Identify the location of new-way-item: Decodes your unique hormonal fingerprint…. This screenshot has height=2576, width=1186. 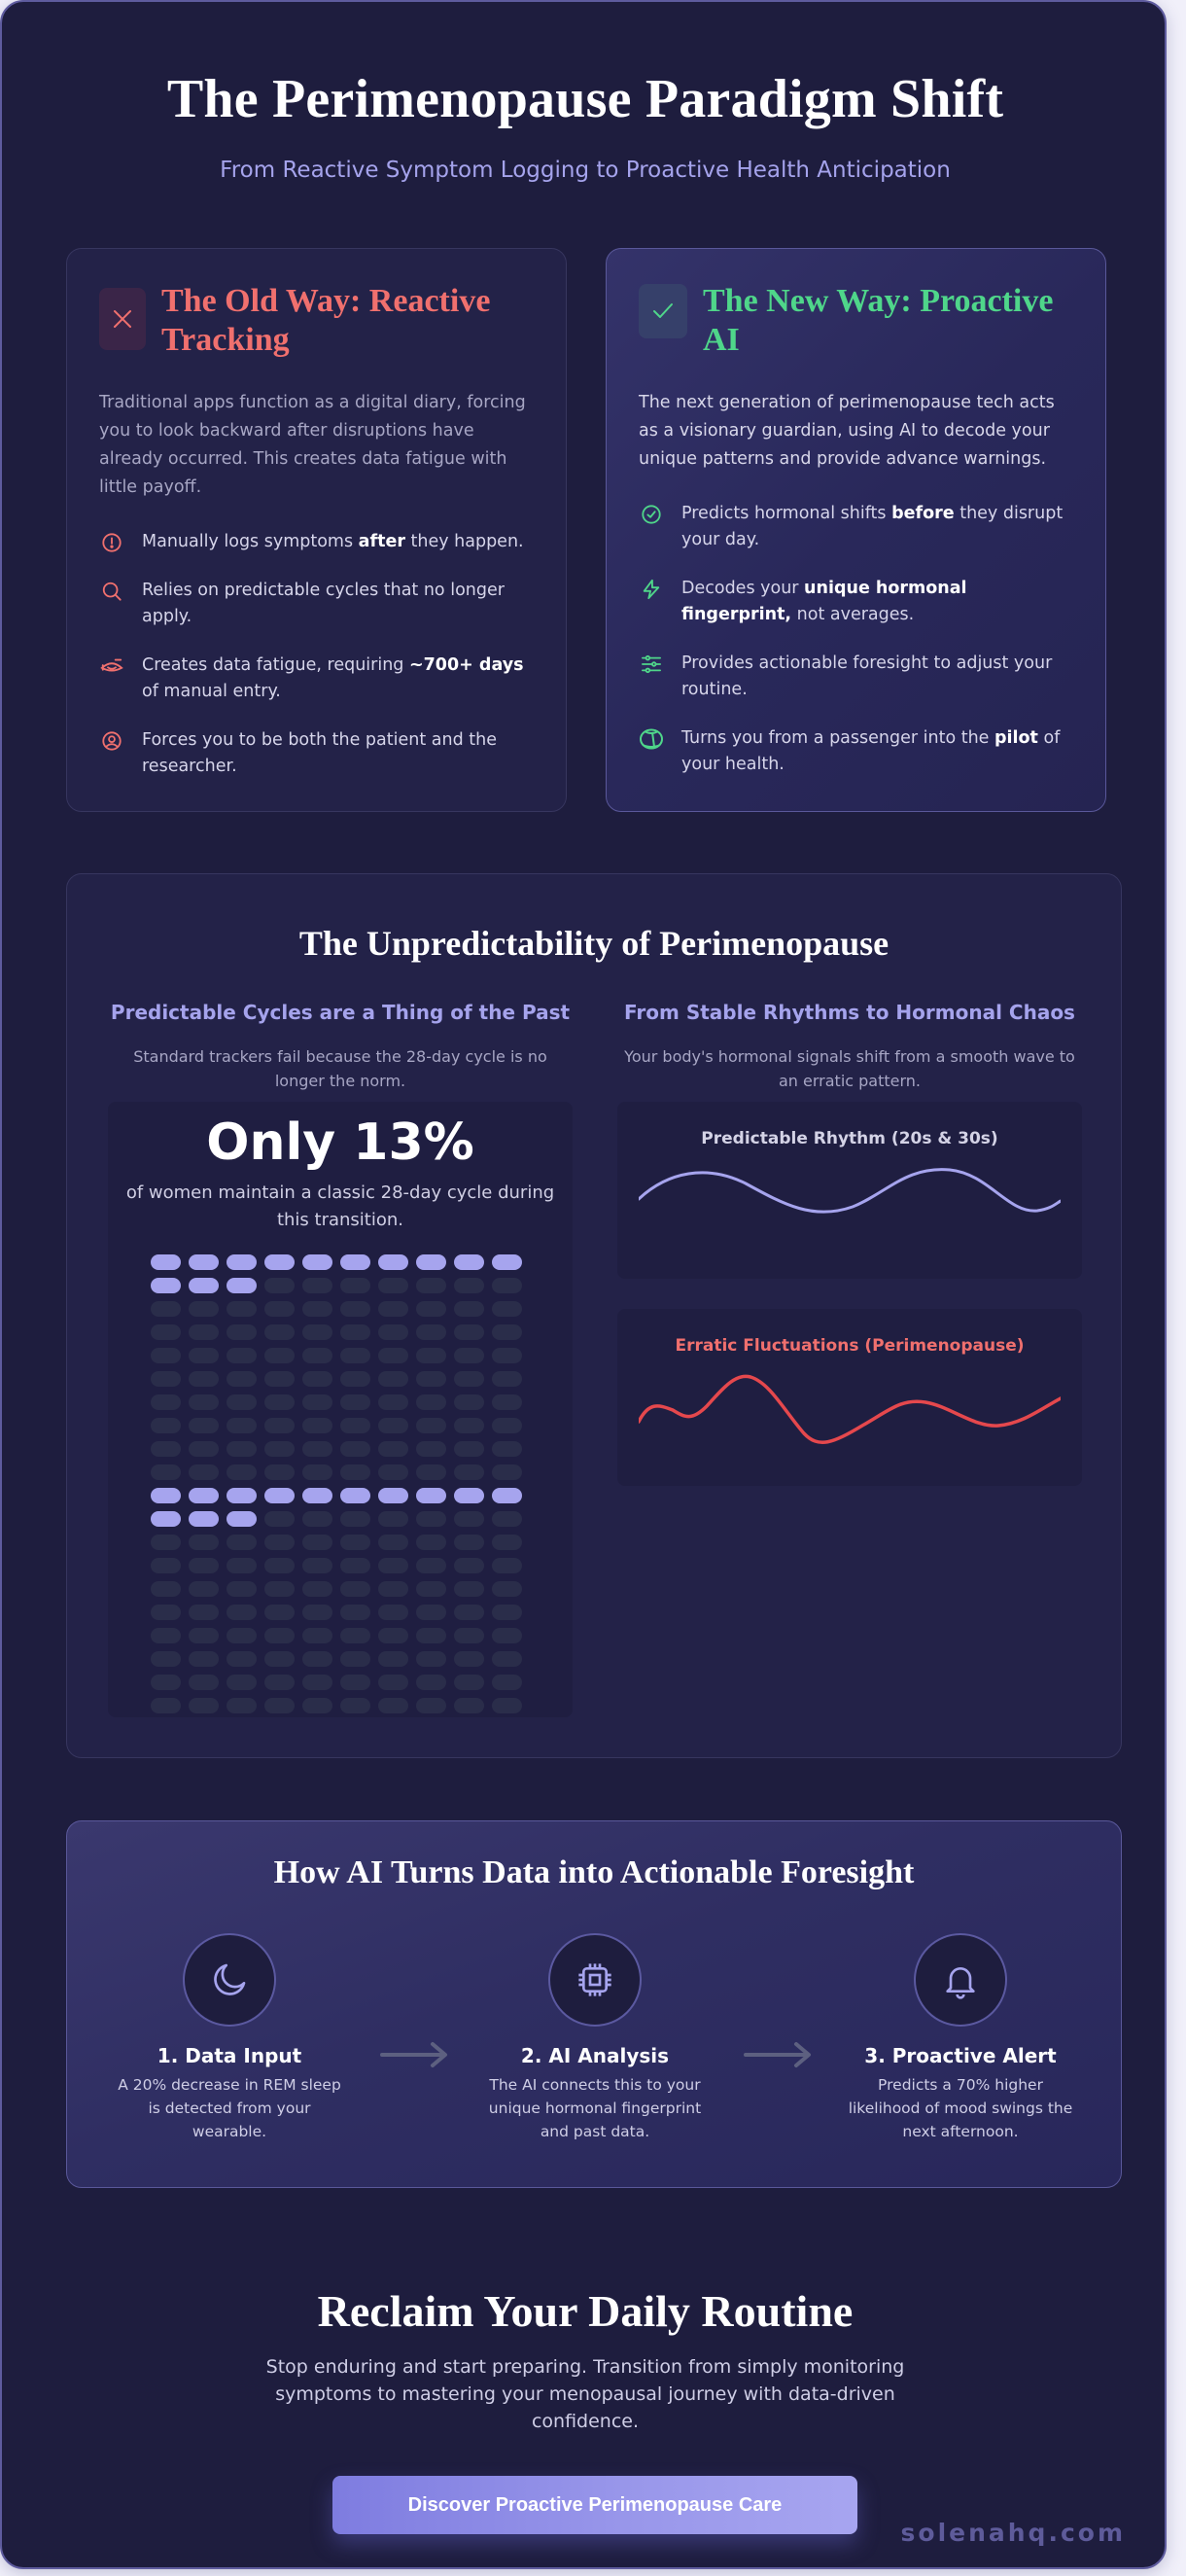
(856, 602).